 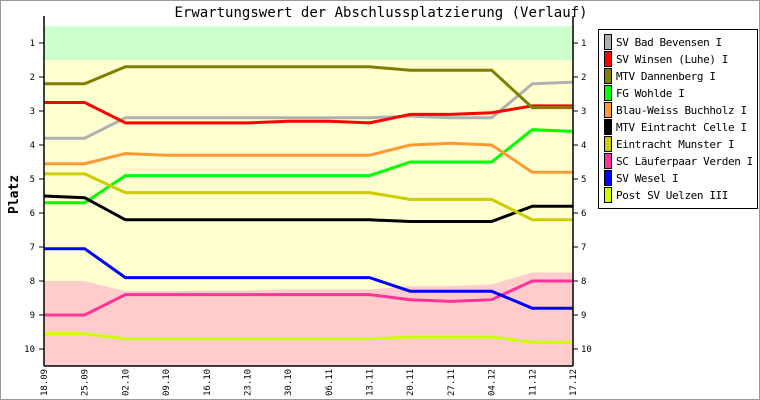 What do you see at coordinates (647, 178) in the screenshot?
I see `legend-label: SV Wesel I` at bounding box center [647, 178].